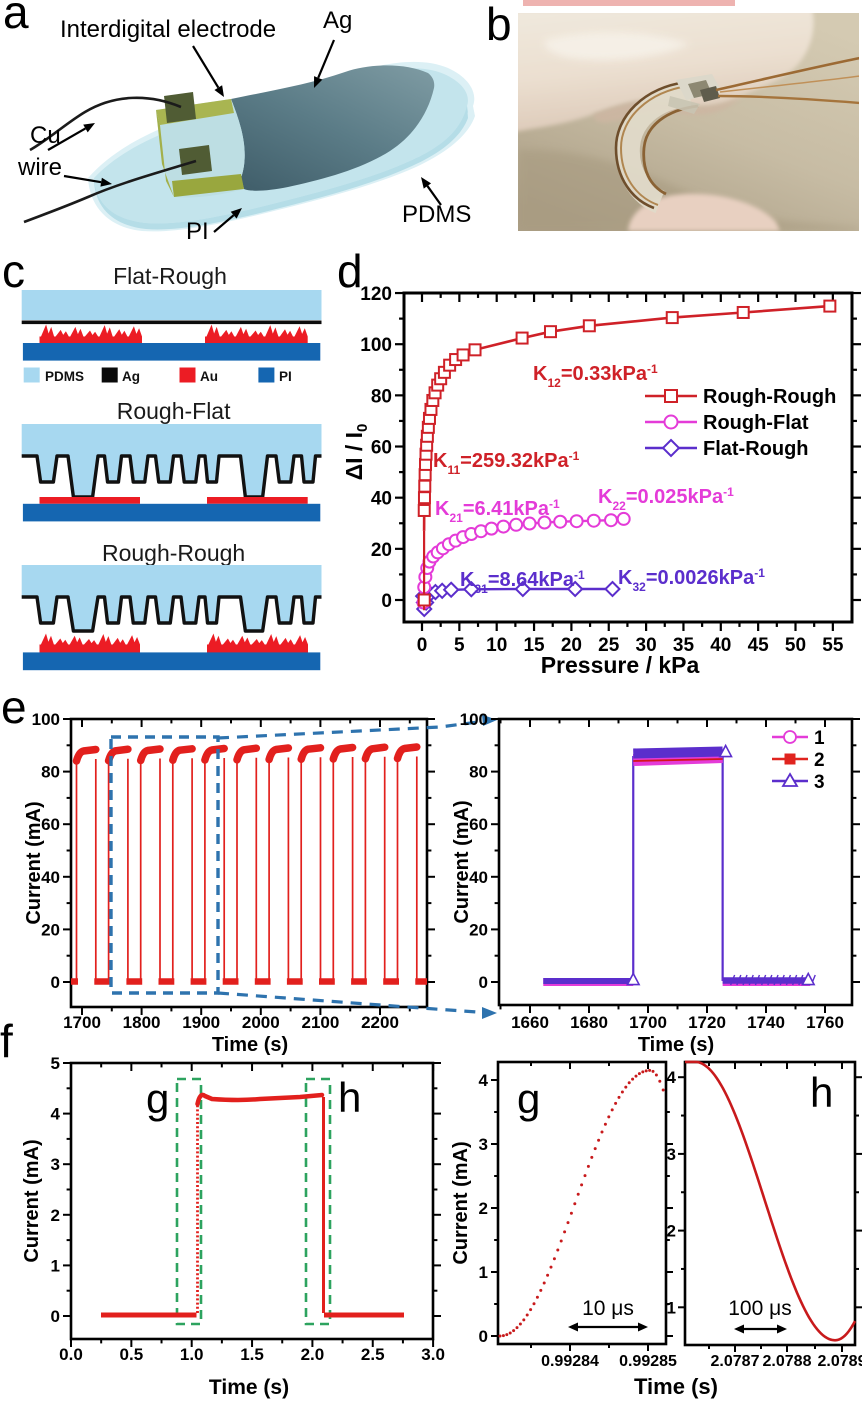 Image resolution: width=862 pixels, height=1419 pixels. What do you see at coordinates (648, 1361) in the screenshot?
I see `svg-text: 0.99285` at bounding box center [648, 1361].